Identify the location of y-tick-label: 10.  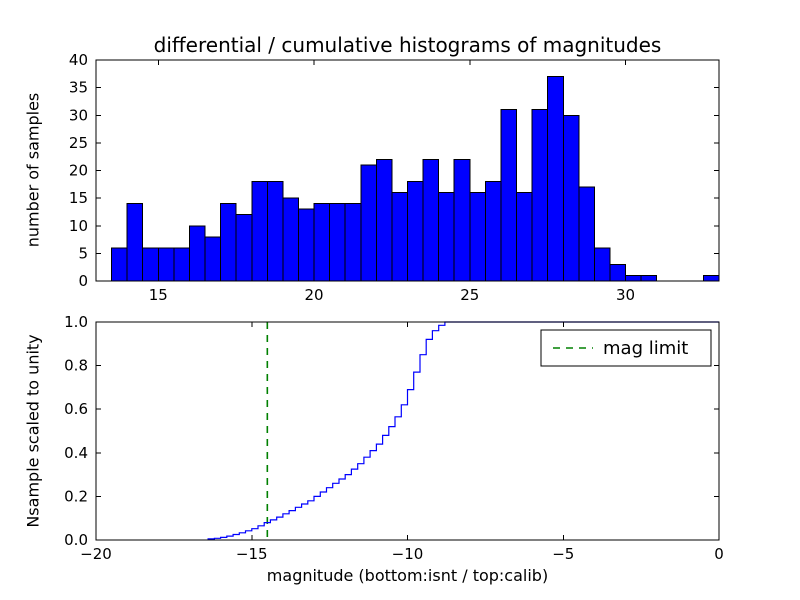
(78, 226).